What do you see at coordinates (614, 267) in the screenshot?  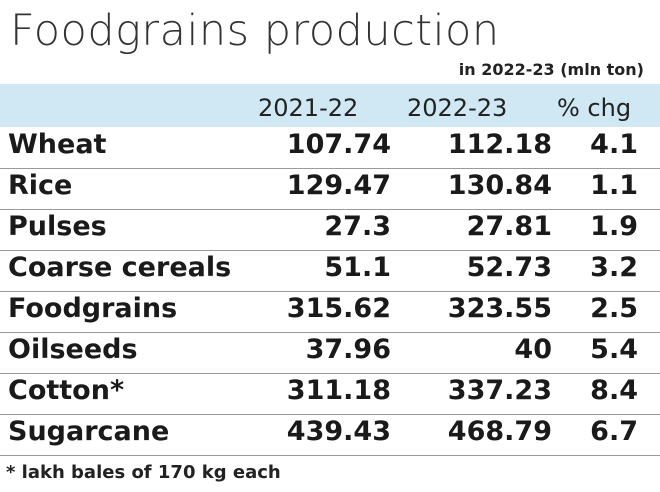 I see `value-pct-chg: 3.2` at bounding box center [614, 267].